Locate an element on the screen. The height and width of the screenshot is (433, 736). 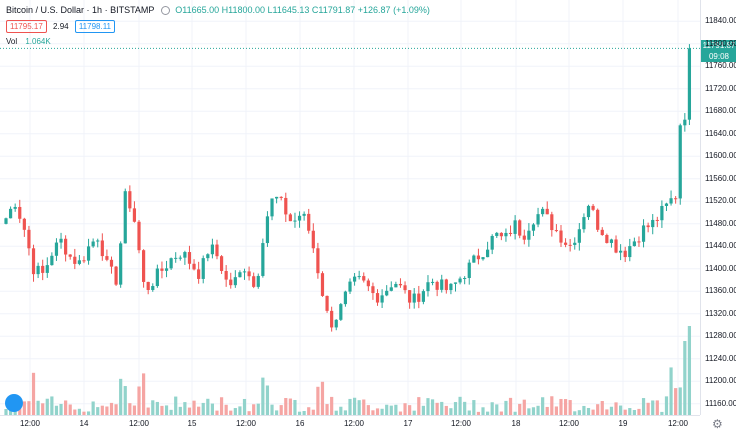
time-tick: 19 is located at coordinates (623, 423).